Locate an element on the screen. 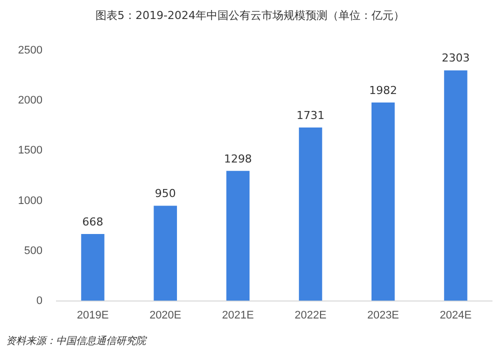  y-tick-label: 500 is located at coordinates (33, 250).